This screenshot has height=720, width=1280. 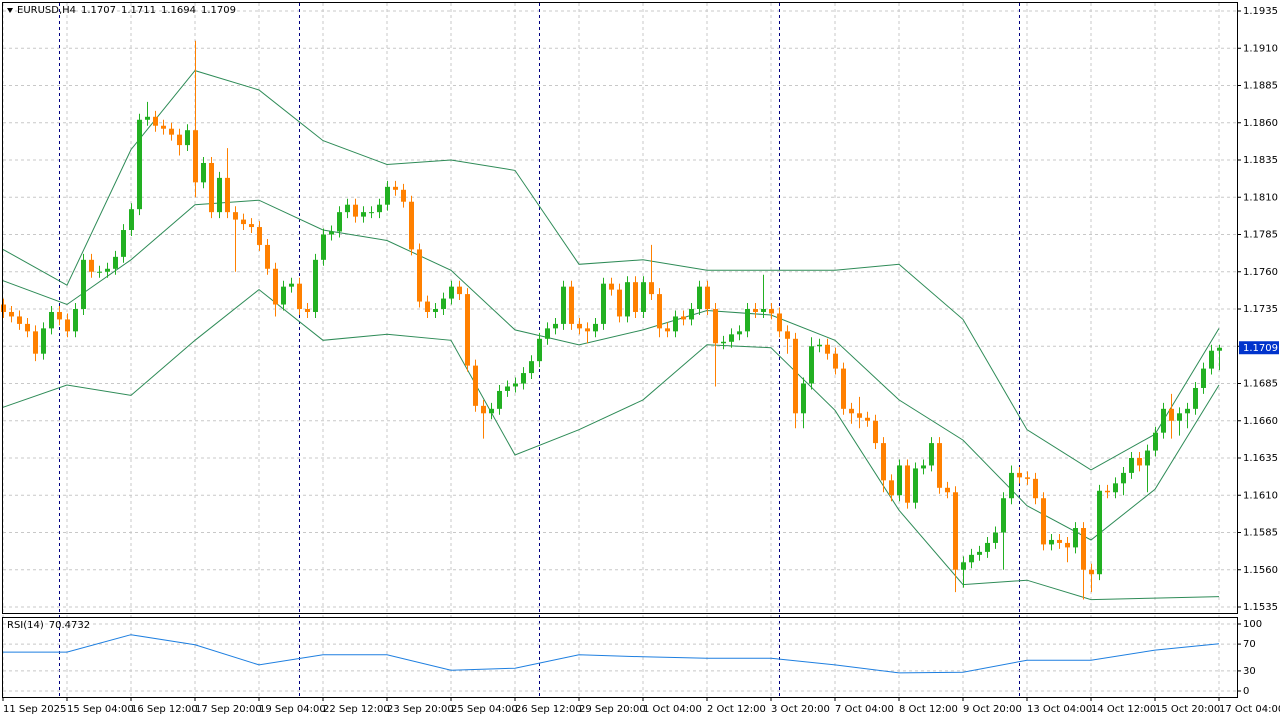 I want to click on x-tick-label: 11 Sep 2025, so click(x=34, y=709).